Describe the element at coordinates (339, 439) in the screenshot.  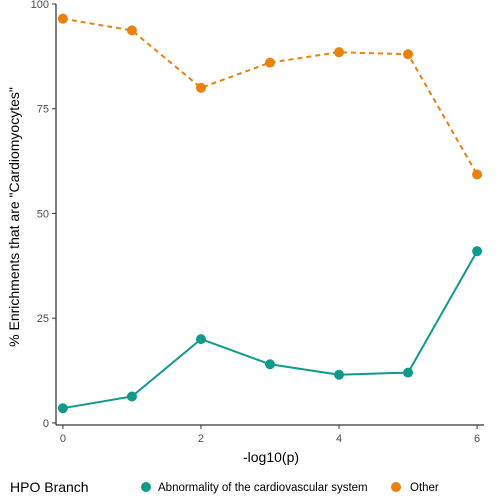
I see `x-tick-label: 4` at that location.